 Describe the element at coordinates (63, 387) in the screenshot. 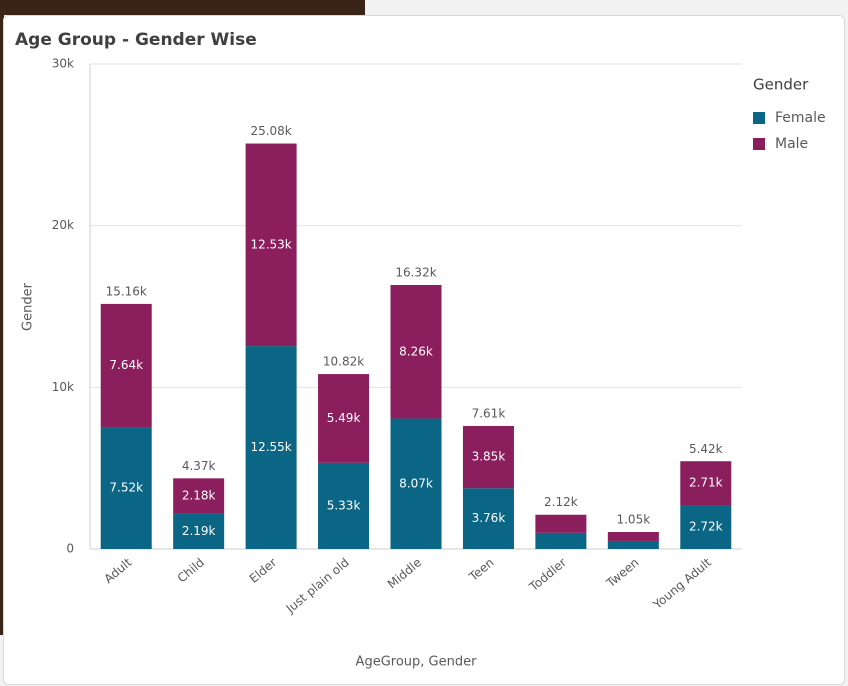

I see `y-tick-label: 10k` at that location.